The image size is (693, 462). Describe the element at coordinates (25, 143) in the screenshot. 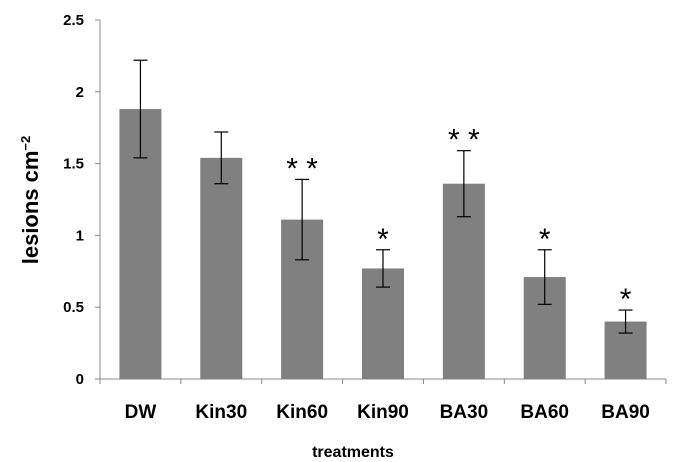

I see `y-axis-label-superscript: −2` at that location.